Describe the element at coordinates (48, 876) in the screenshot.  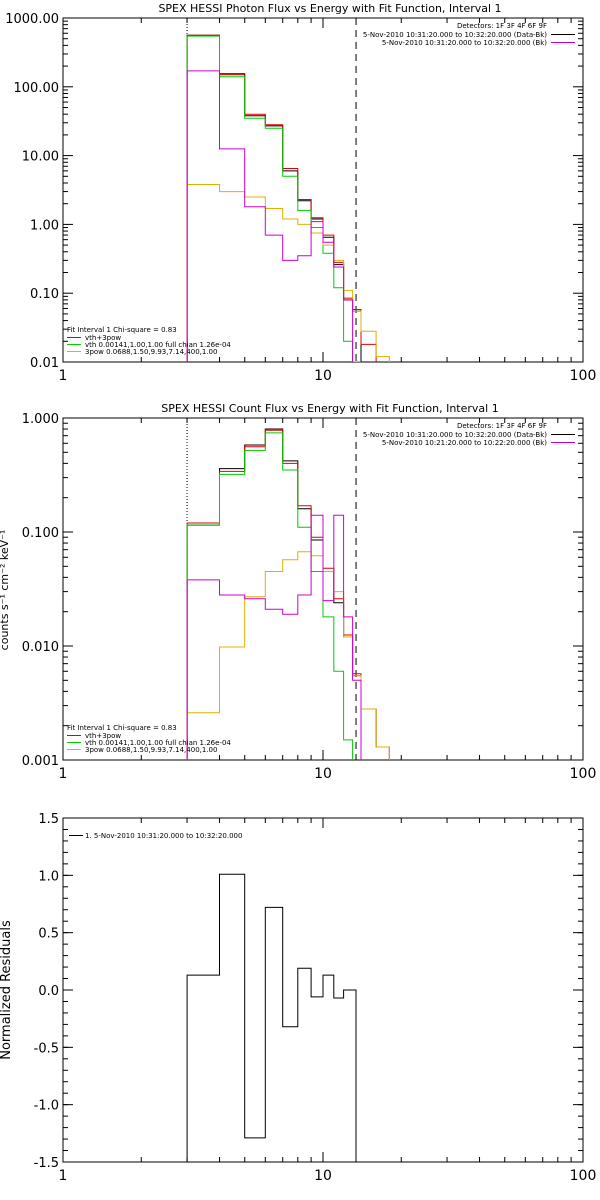
I see `y-tick-label: 1.0` at that location.